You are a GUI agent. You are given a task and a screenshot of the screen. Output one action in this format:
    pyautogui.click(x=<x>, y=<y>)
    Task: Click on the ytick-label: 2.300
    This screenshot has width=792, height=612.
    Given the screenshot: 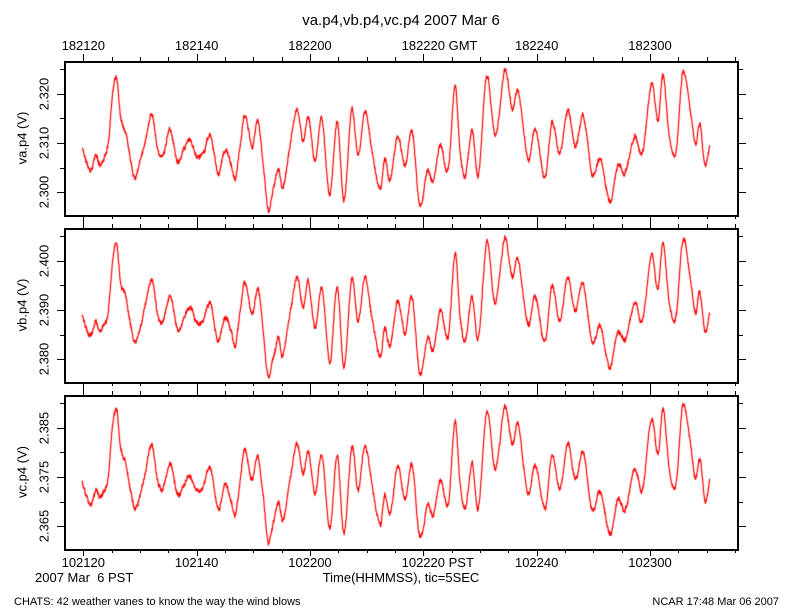 What is the action you would take?
    pyautogui.click(x=44, y=192)
    